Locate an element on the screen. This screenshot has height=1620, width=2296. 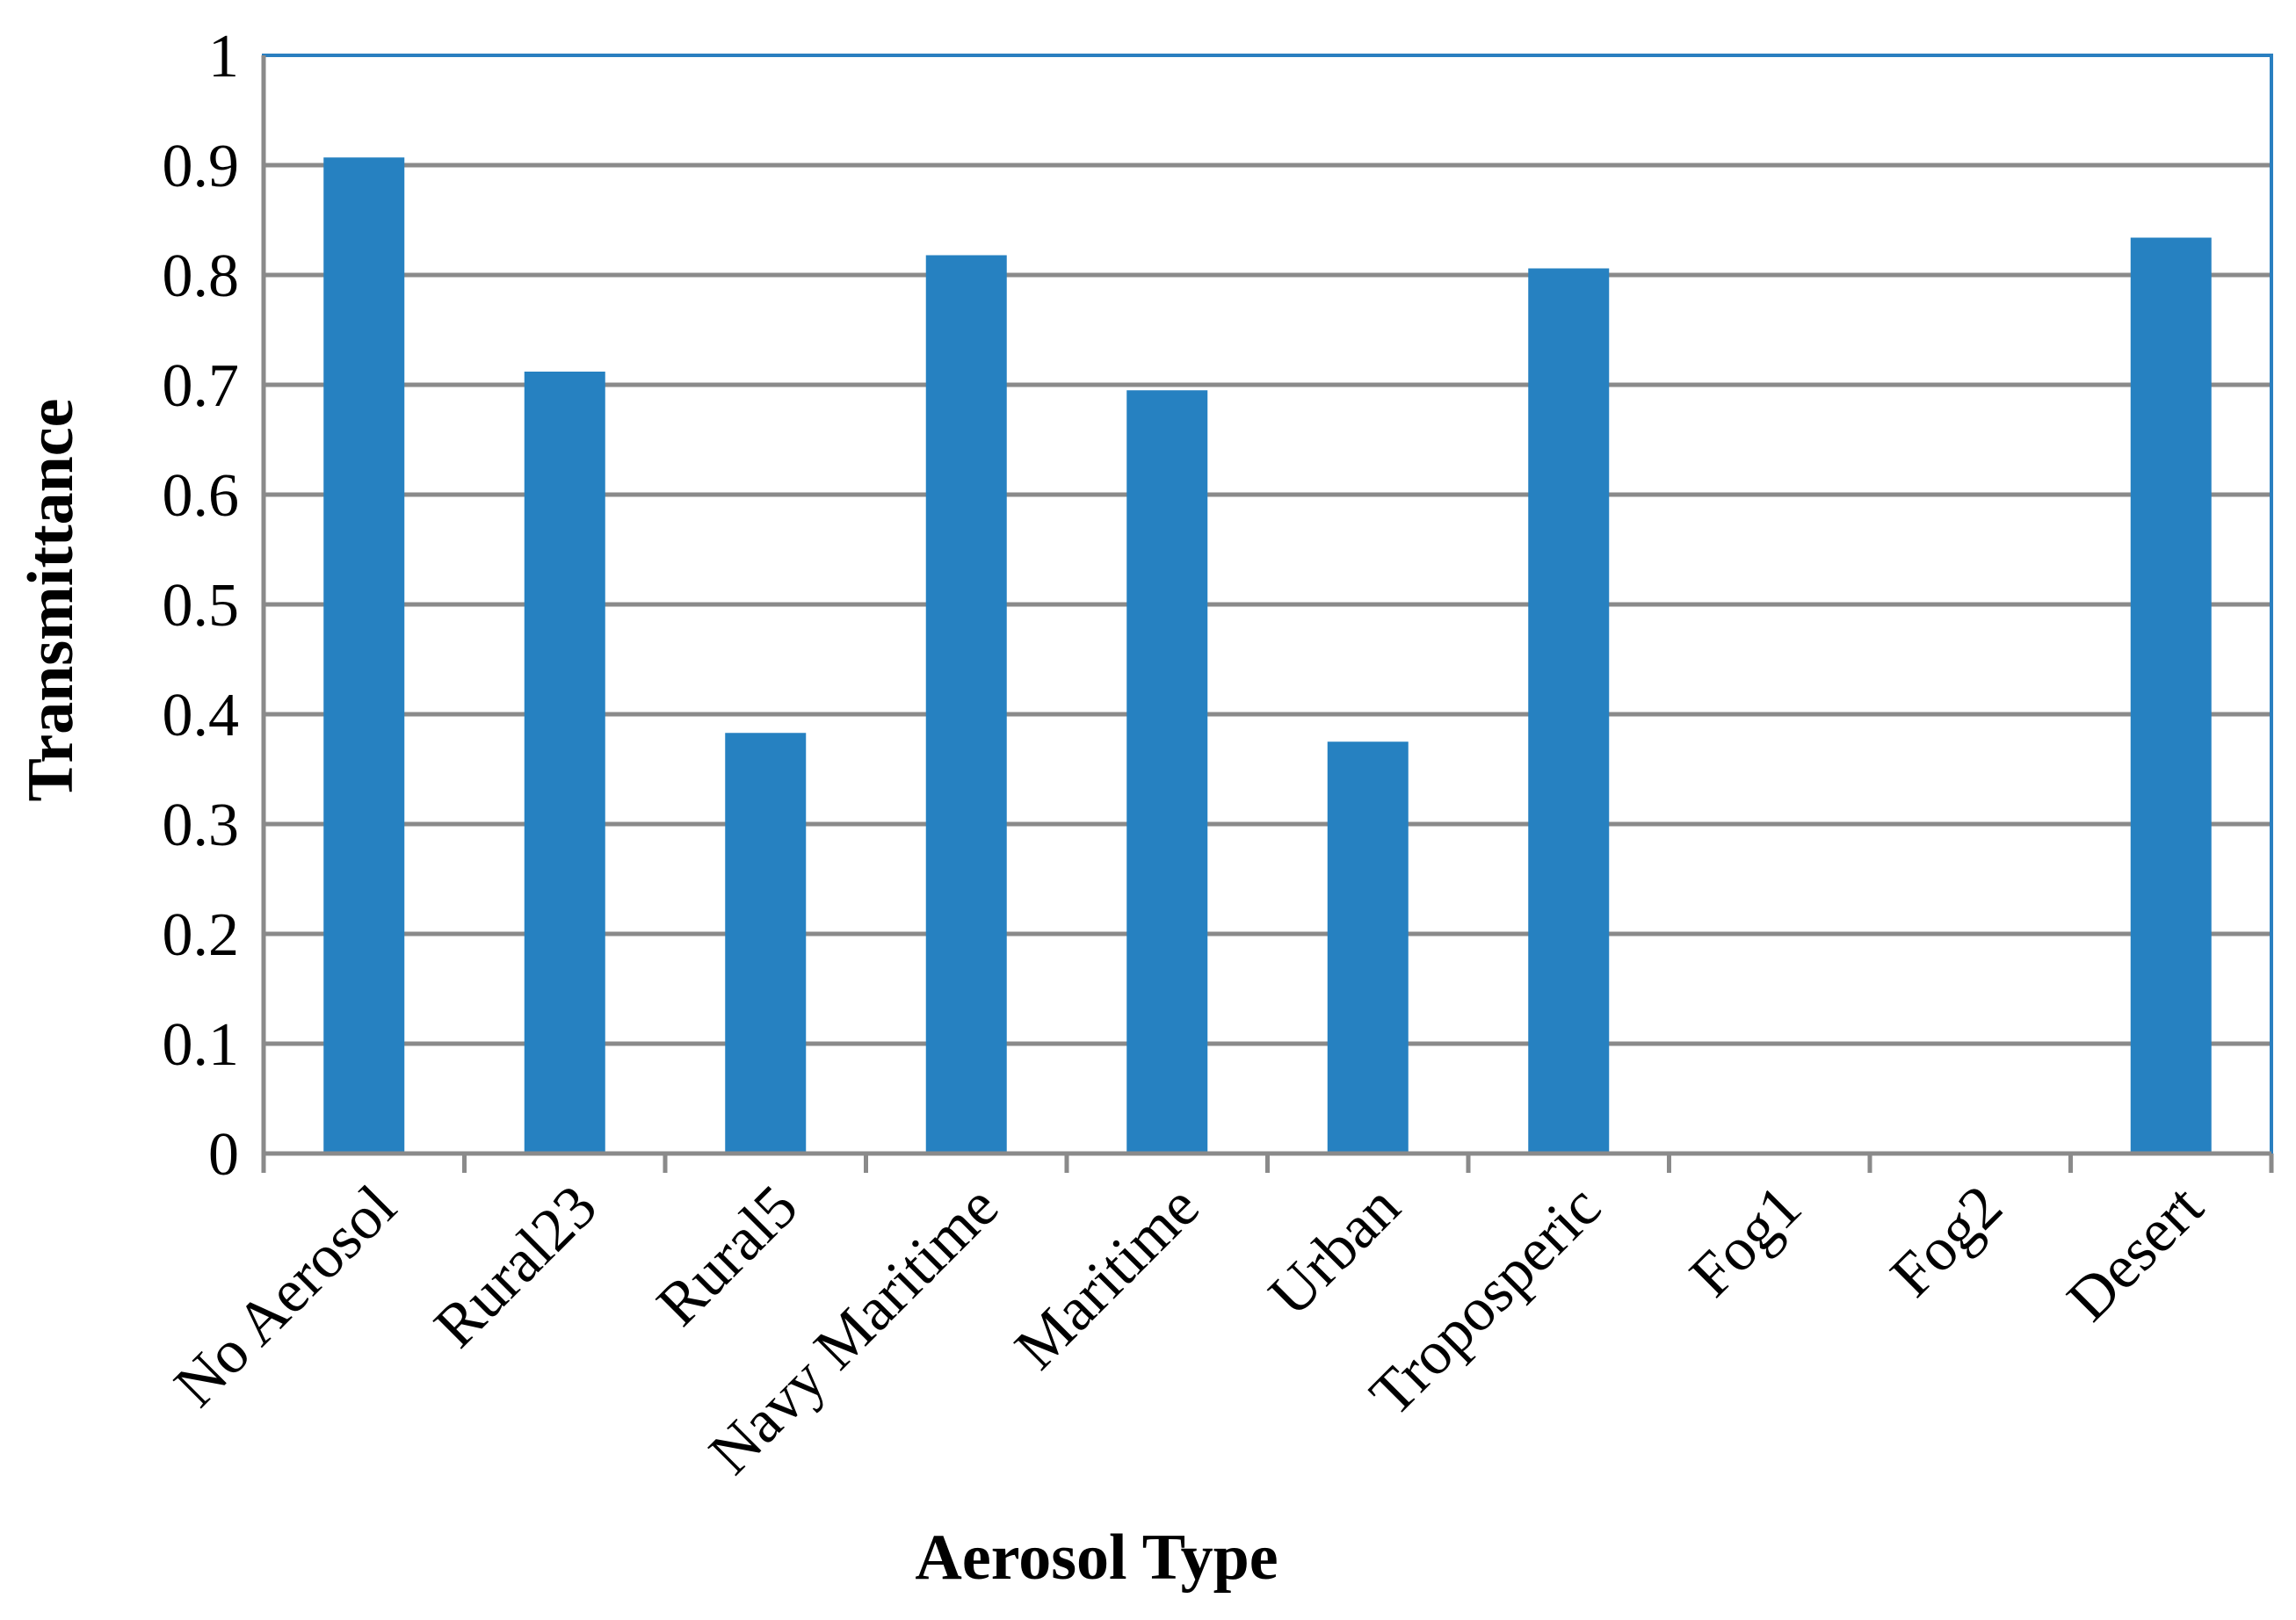
y-tick-label: 0.9 is located at coordinates (201, 166).